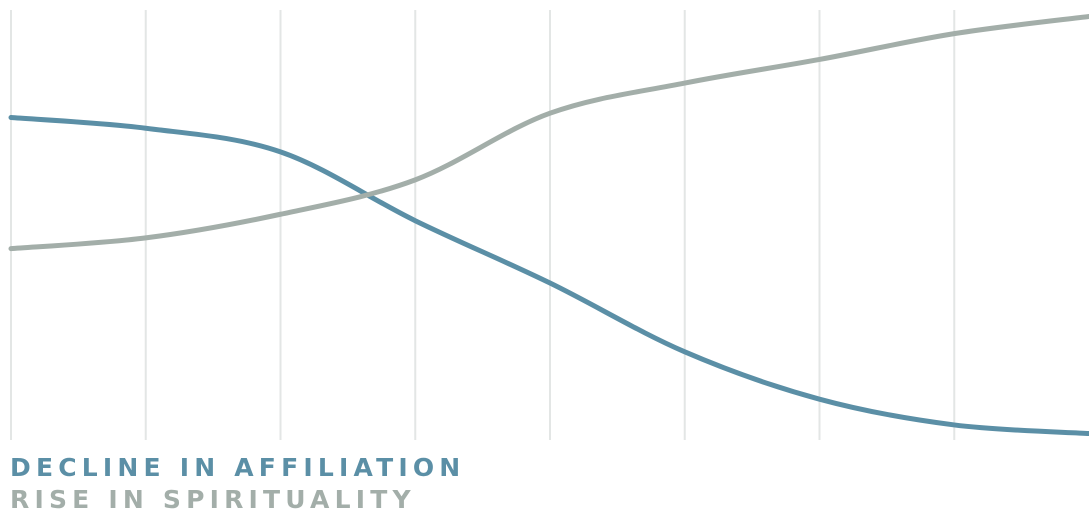 This screenshot has width=1089, height=516. What do you see at coordinates (213, 499) in the screenshot?
I see `legend-rise-in-spirituality: RISE IN SPIRITUALITY` at bounding box center [213, 499].